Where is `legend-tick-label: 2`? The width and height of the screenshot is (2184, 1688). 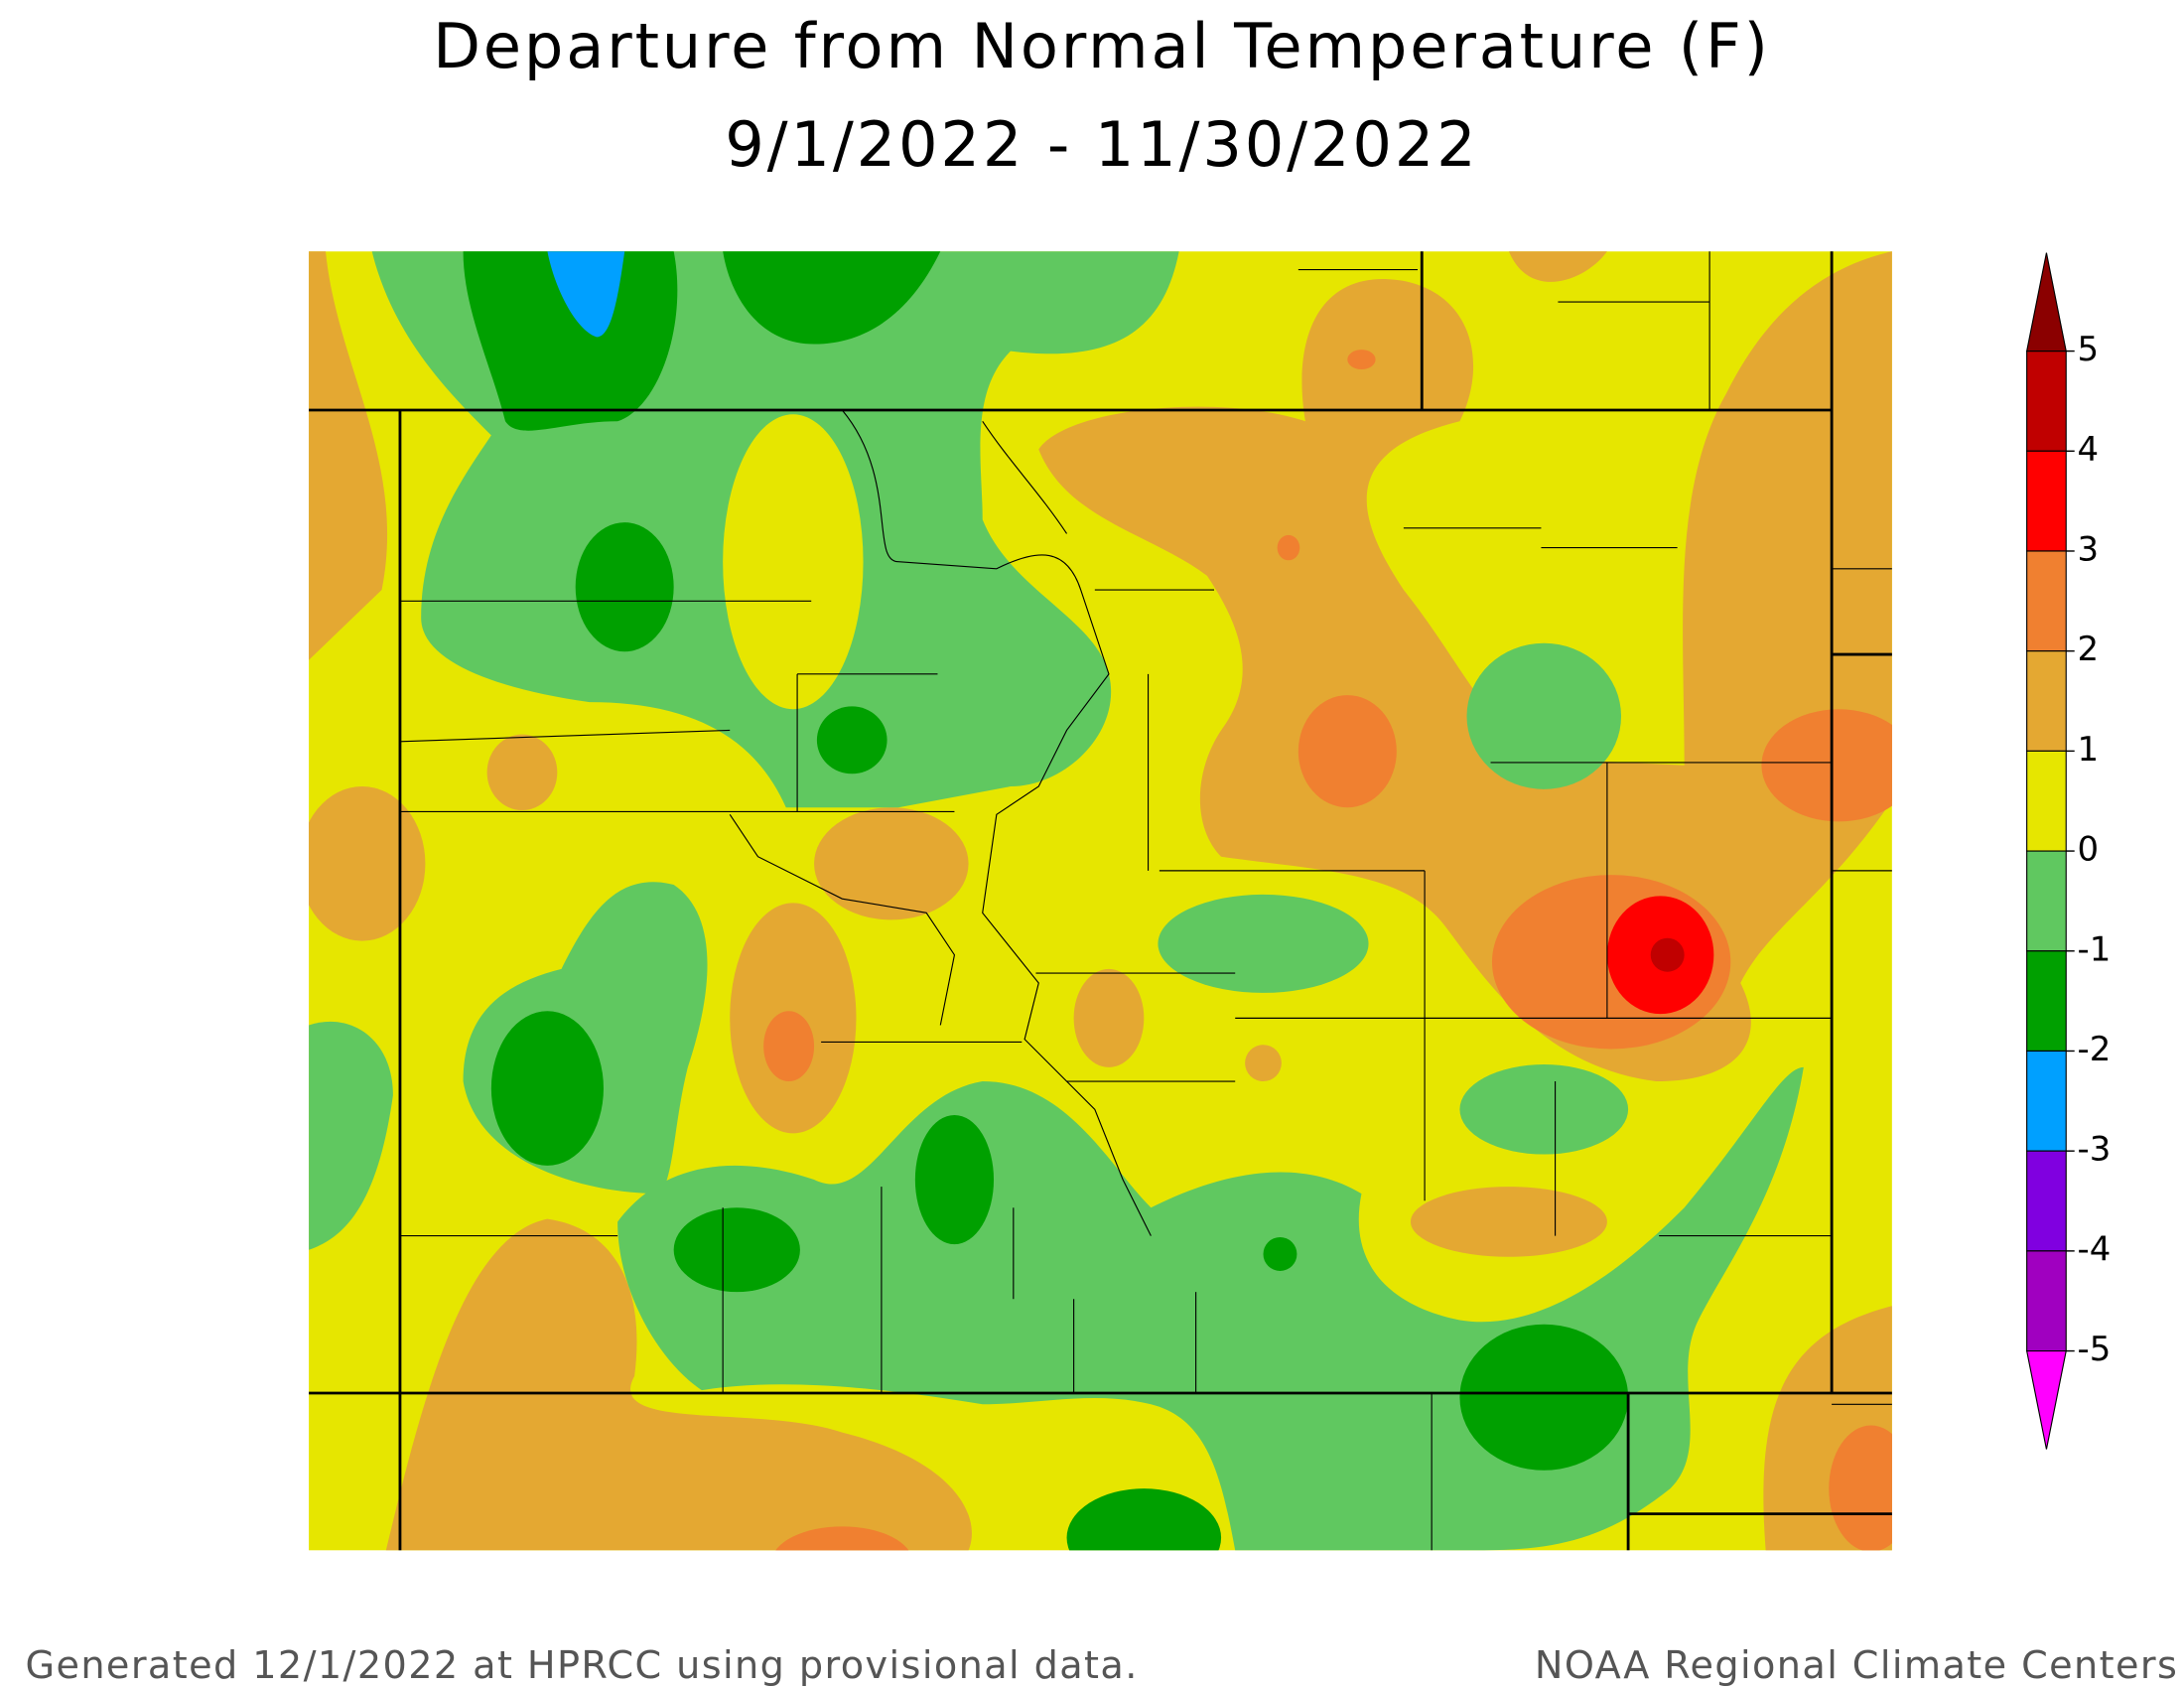 legend-tick-label: 2 is located at coordinates (2089, 650).